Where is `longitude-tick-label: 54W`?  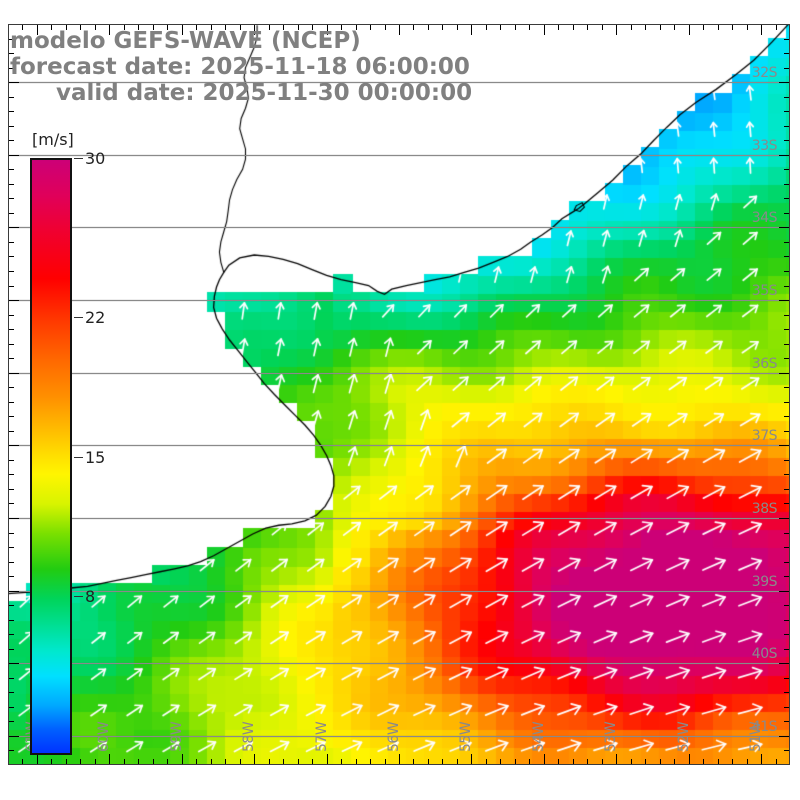
longitude-tick-label: 54W is located at coordinates (539, 736).